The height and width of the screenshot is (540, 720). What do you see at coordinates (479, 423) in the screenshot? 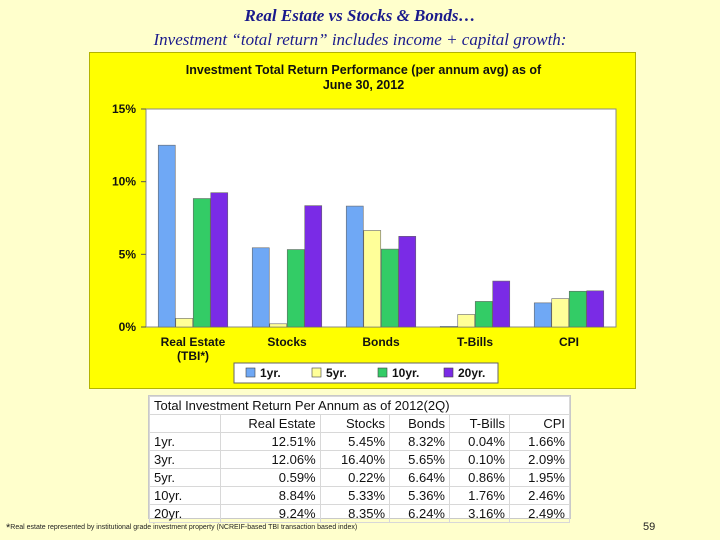
I see `table-column-header: T-Bills` at bounding box center [479, 423].